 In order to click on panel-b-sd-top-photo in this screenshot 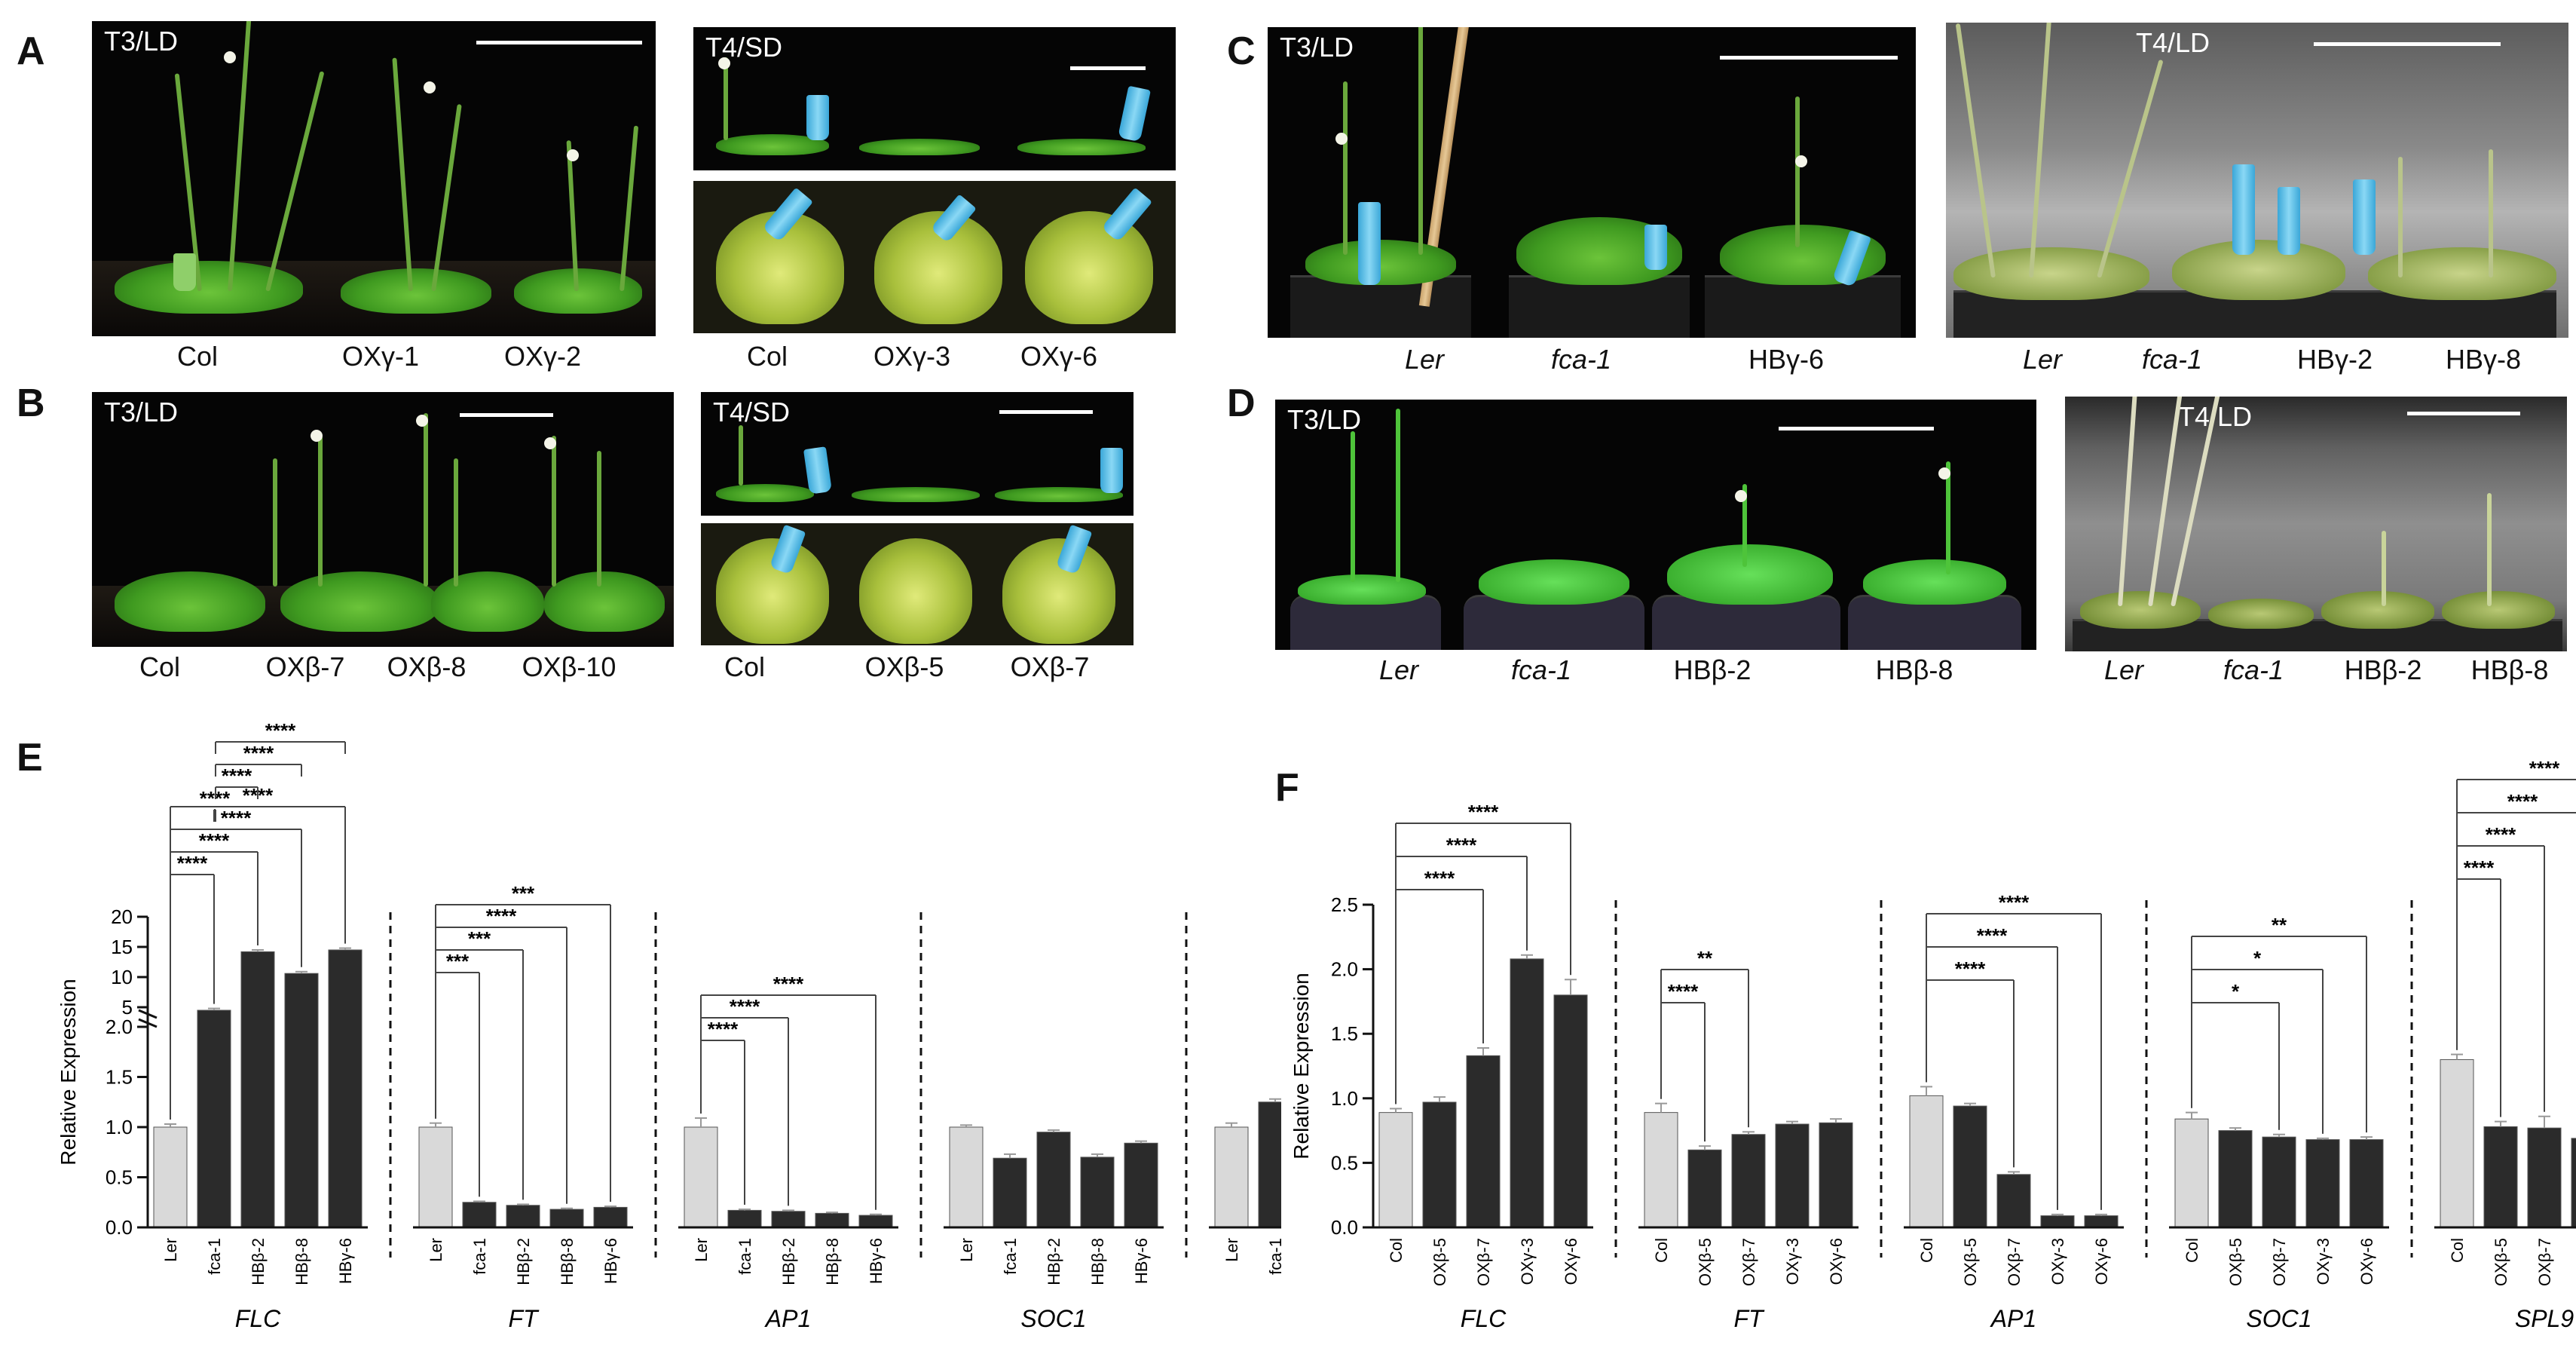, I will do `click(918, 584)`.